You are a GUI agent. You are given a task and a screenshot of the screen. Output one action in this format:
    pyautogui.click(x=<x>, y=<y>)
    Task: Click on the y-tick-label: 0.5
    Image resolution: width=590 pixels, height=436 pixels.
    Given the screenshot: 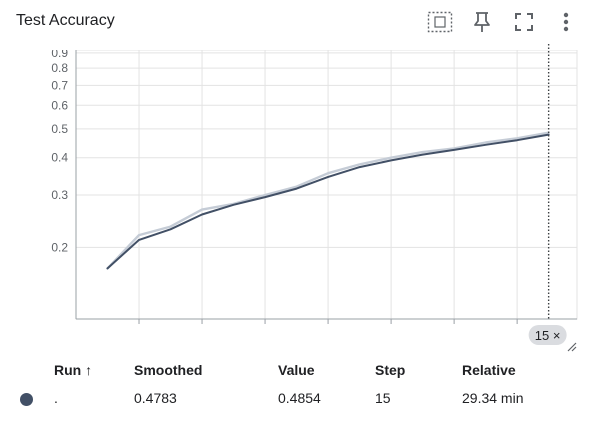 What is the action you would take?
    pyautogui.click(x=59, y=129)
    